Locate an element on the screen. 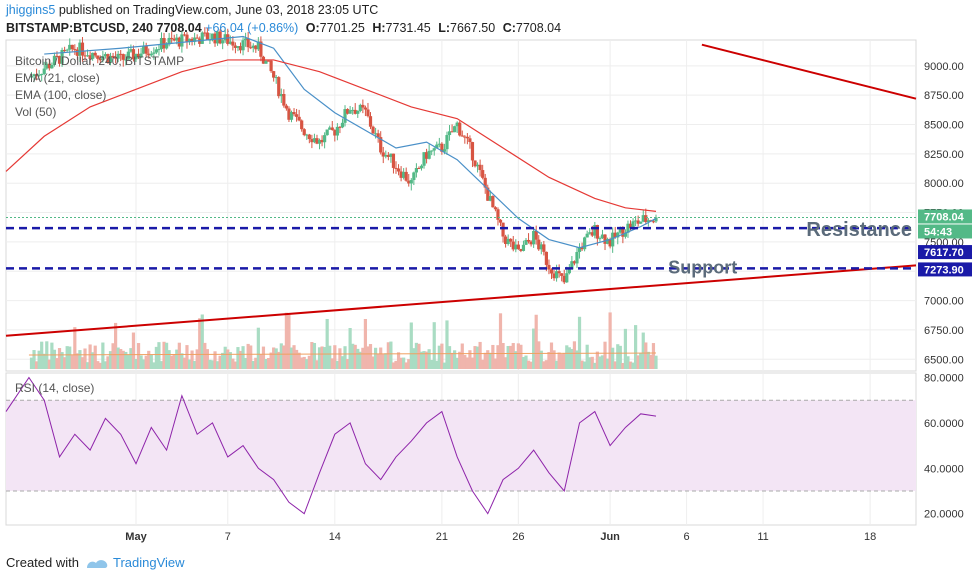 The height and width of the screenshot is (581, 975). time-tick-label: 21 is located at coordinates (442, 537).